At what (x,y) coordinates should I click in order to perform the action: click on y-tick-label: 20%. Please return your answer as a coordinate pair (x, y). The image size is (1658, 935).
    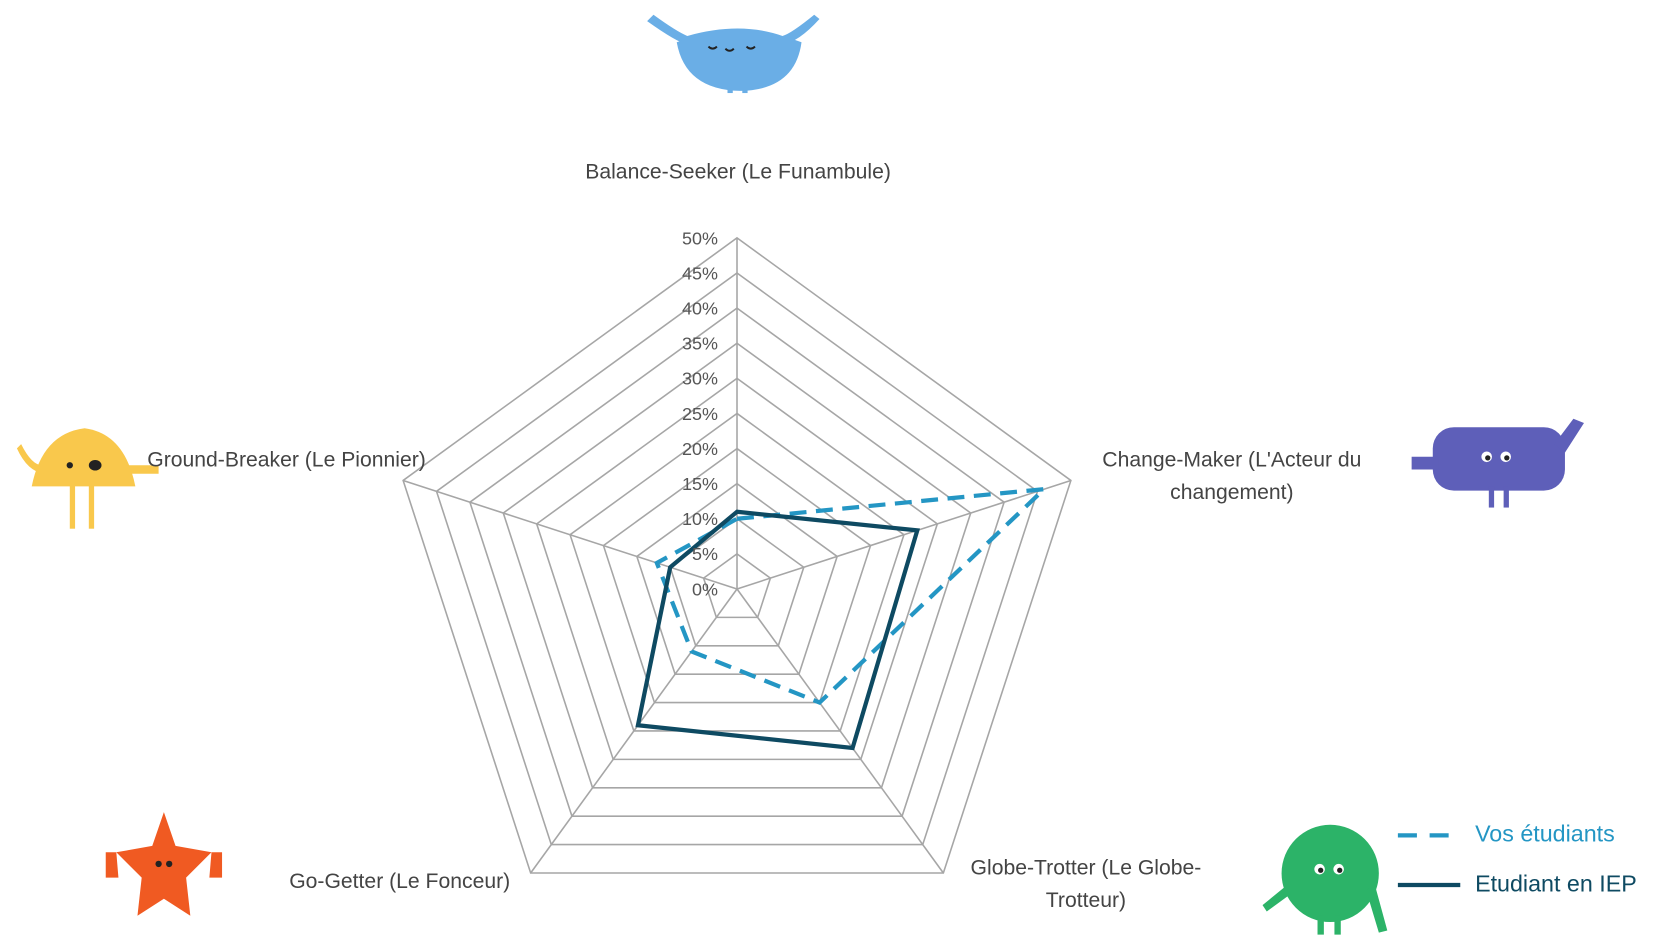
    Looking at the image, I should click on (700, 449).